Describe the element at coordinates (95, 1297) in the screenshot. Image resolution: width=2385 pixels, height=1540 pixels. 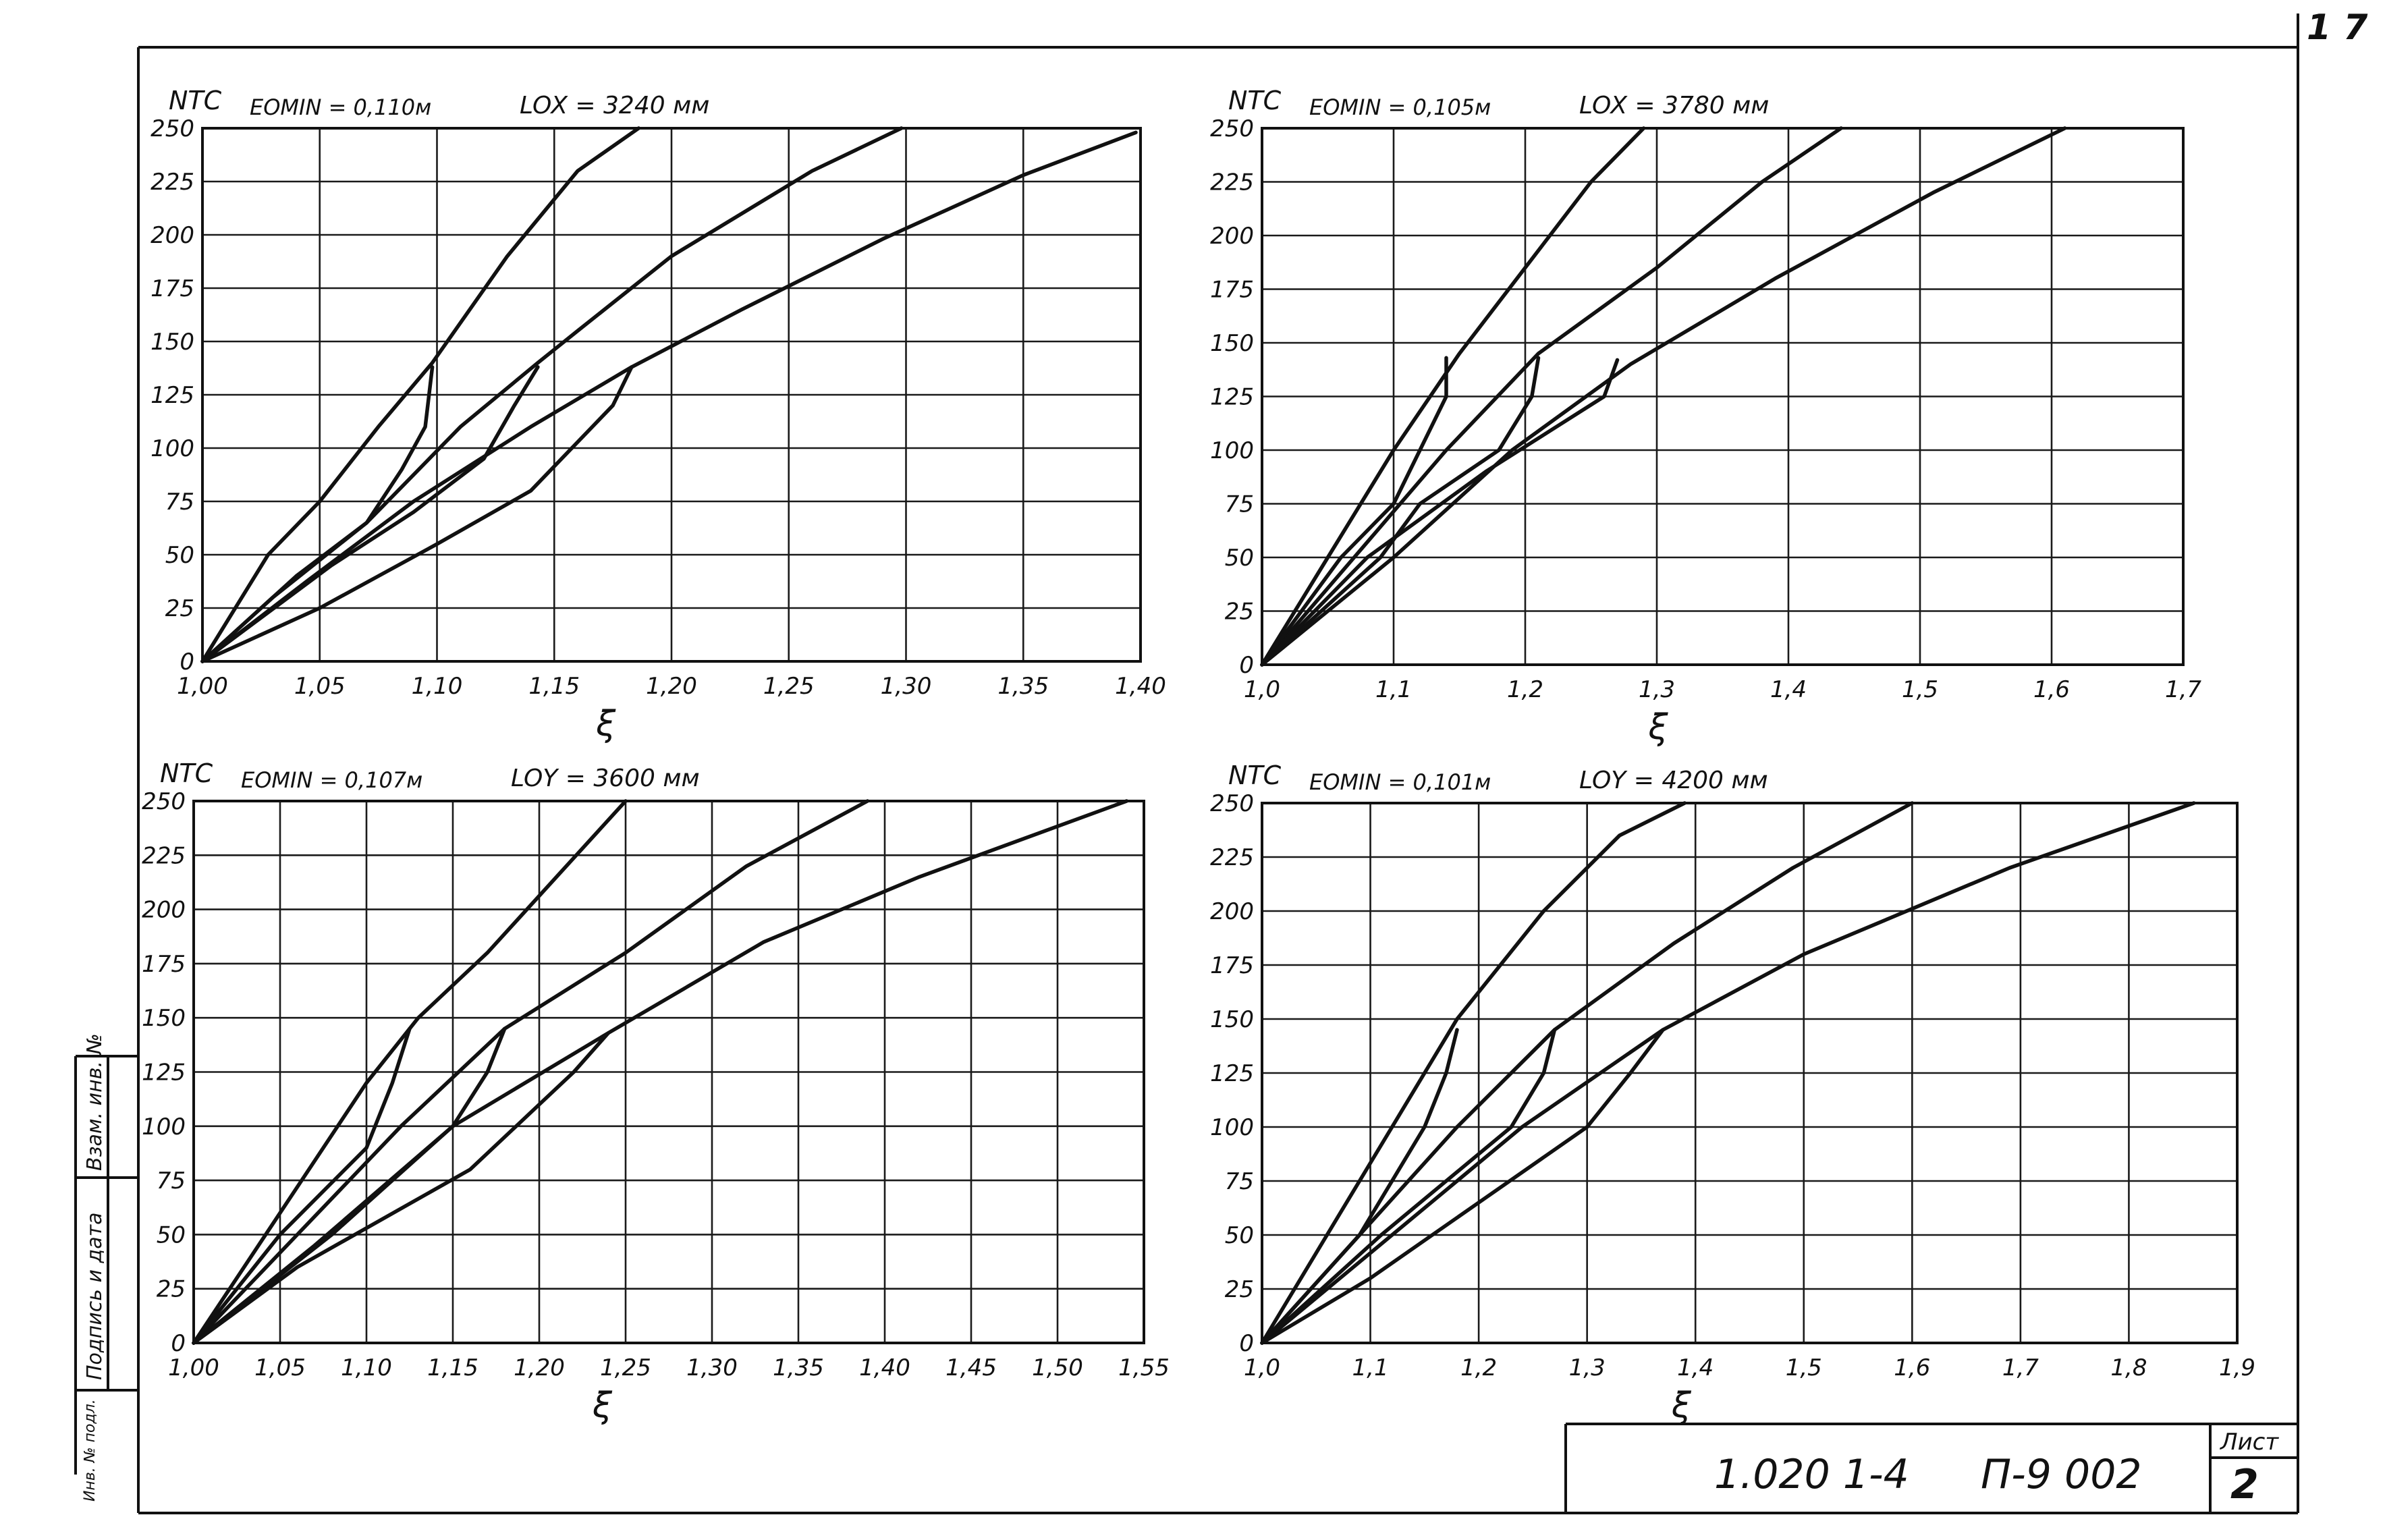
I see `side-stamp-mid: Подпись и дата` at that location.